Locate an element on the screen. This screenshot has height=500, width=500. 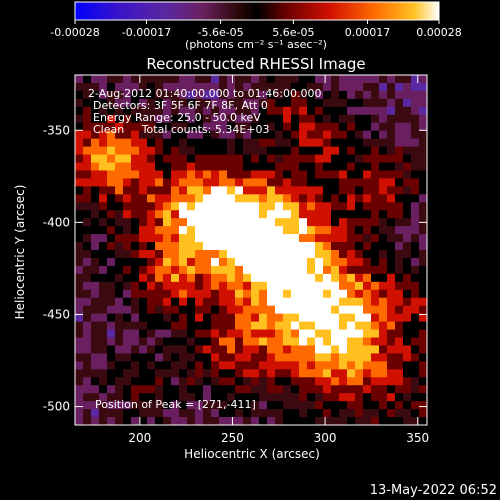
x-tick-label: 250 is located at coordinates (232, 438).